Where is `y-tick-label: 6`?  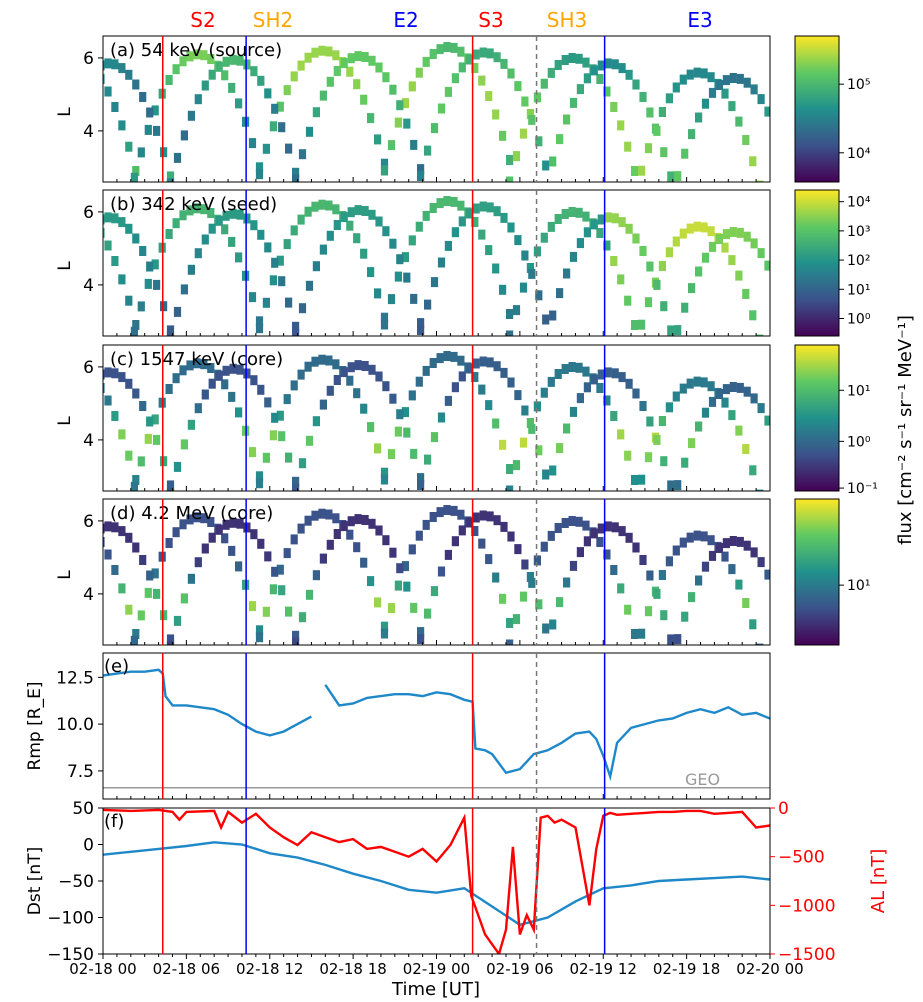 y-tick-label: 6 is located at coordinates (88, 522).